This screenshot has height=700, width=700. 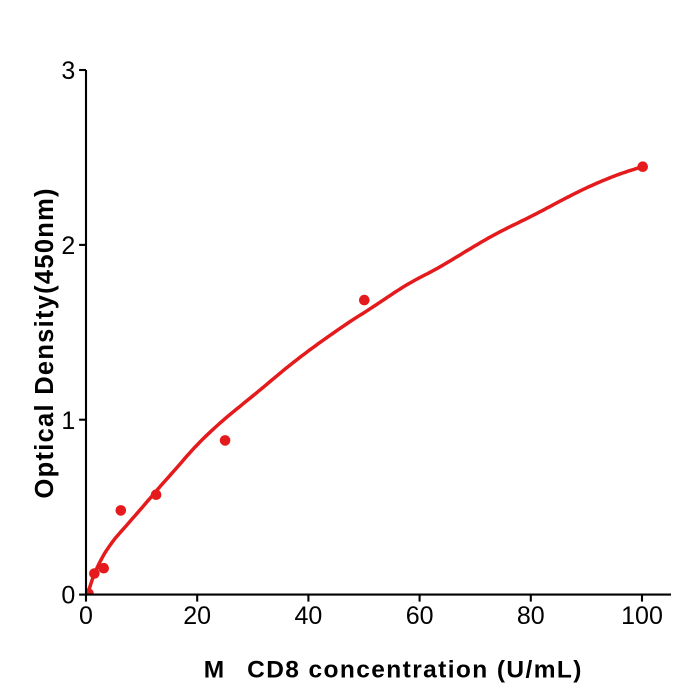 I want to click on svg-text: 3, so click(x=68, y=71).